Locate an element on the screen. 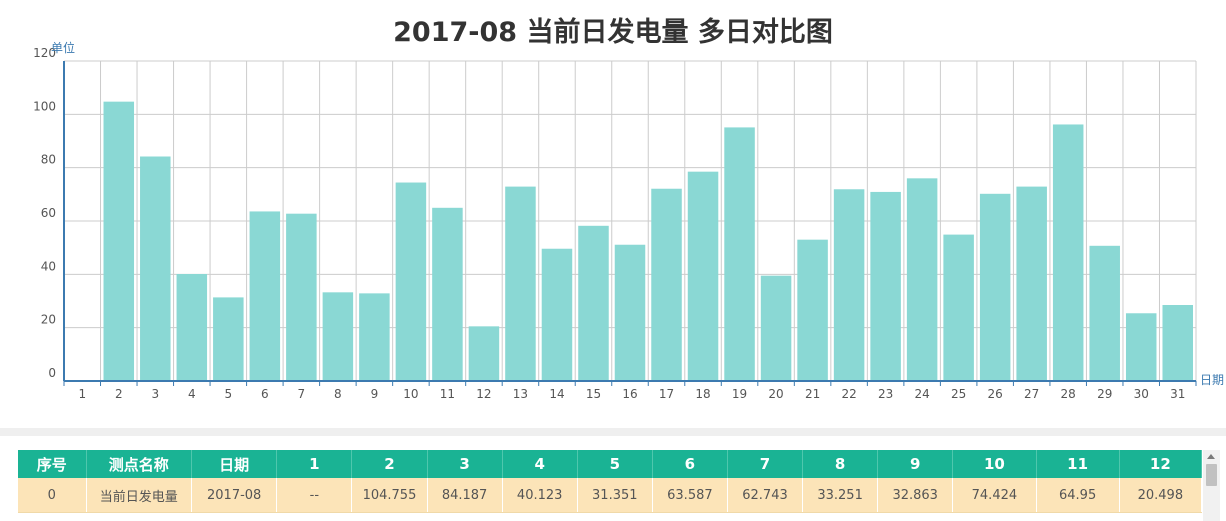 The image size is (1226, 521). x-tick-label: 28 is located at coordinates (1068, 394).